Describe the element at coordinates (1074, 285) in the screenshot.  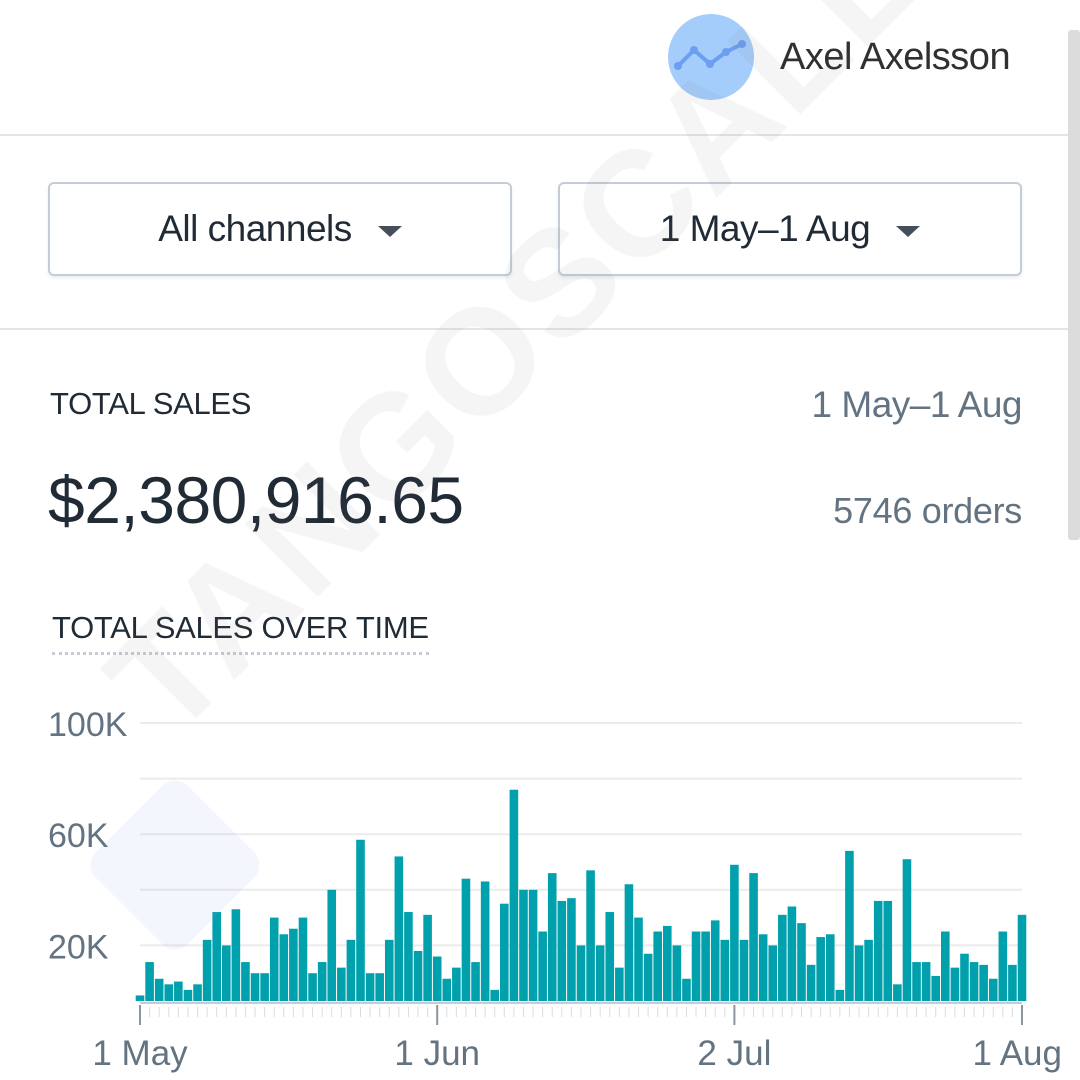
I see `scrollbar` at that location.